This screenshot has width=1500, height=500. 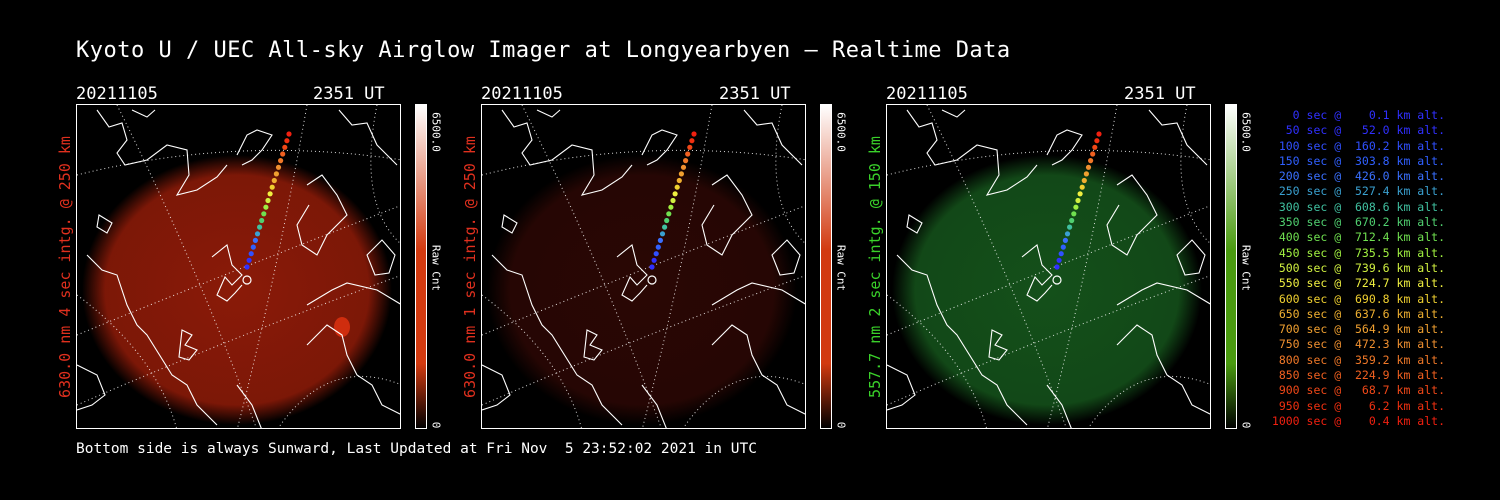 What do you see at coordinates (1361, 344) in the screenshot?
I see `legend-row: 750 sec @ 472.3 km alt.` at bounding box center [1361, 344].